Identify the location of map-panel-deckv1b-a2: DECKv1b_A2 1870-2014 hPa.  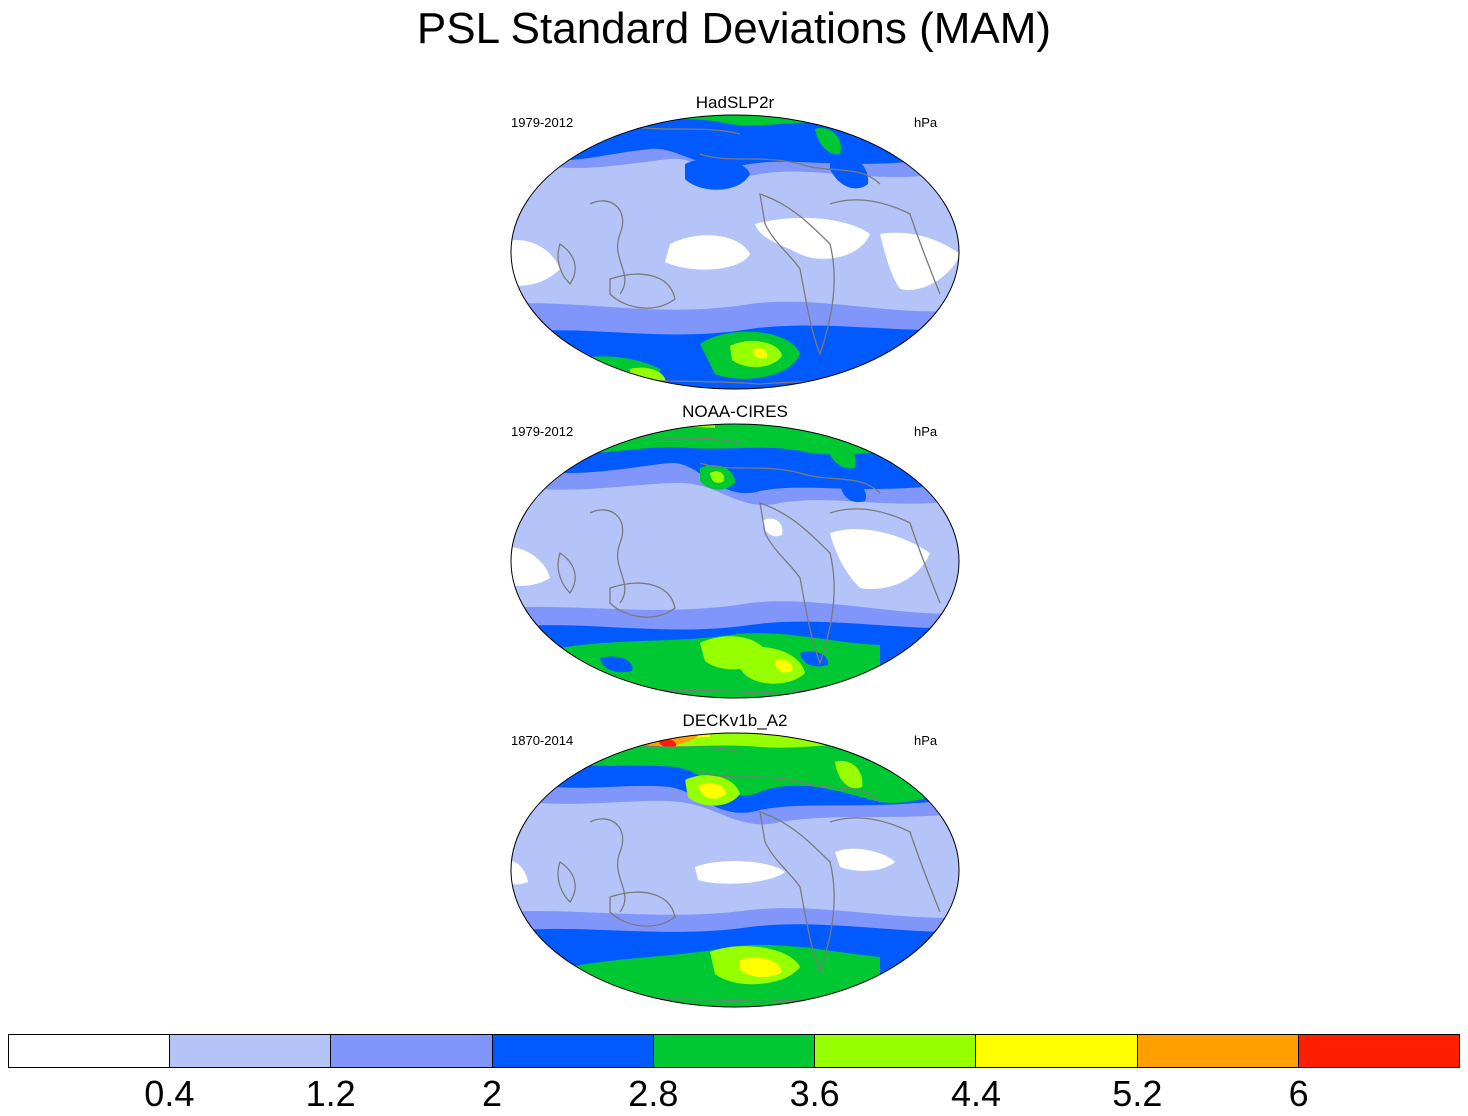
(735, 862).